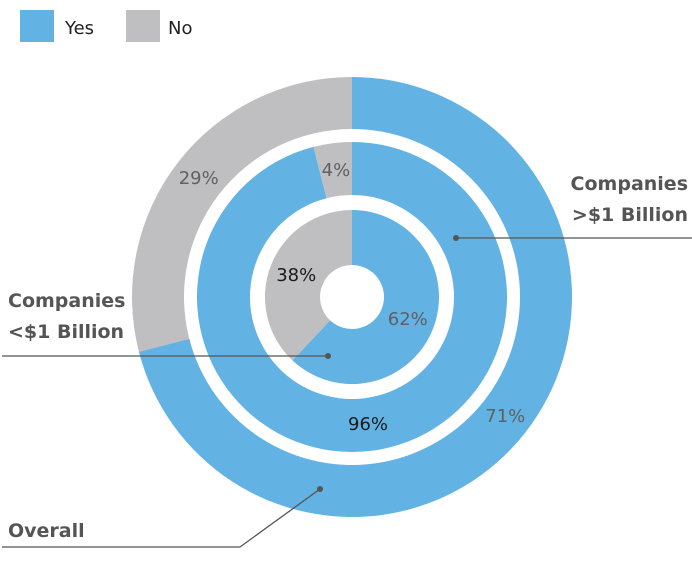 The height and width of the screenshot is (561, 692). Describe the element at coordinates (161, 518) in the screenshot. I see `leader-line-overall` at that location.